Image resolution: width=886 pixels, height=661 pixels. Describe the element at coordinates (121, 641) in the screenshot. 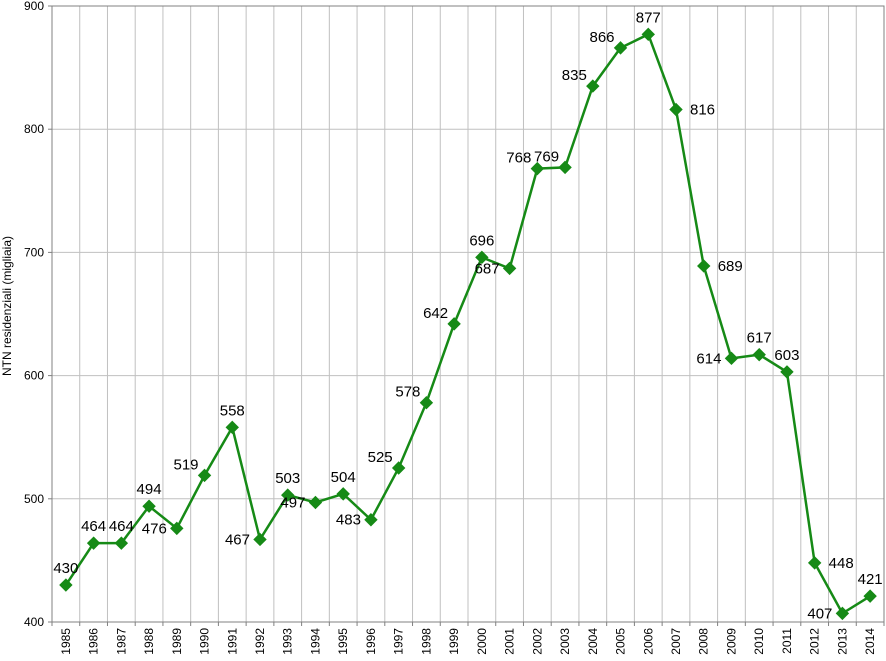

I see `x-tick-label: 1987` at that location.